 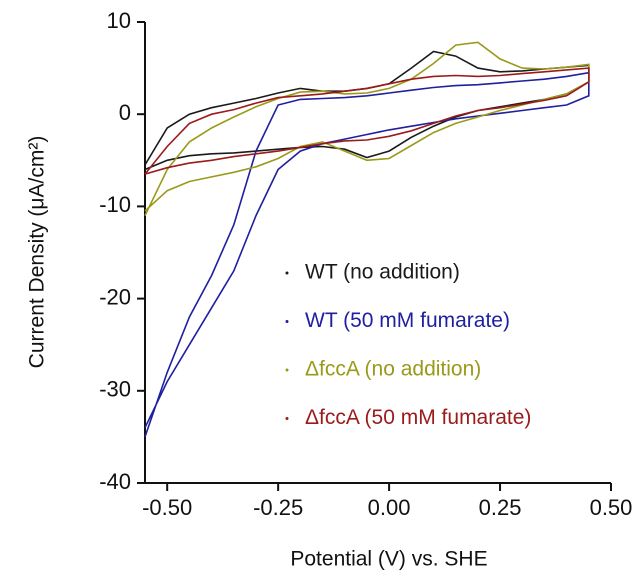 I want to click on x-axis-label: Potential (V) vs. SHE, so click(x=388, y=559).